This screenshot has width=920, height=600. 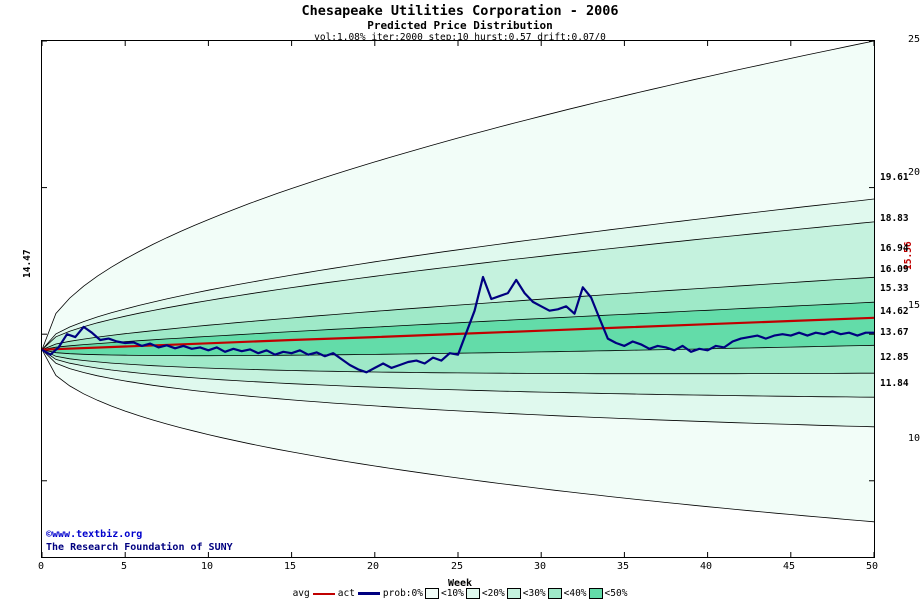 What do you see at coordinates (41, 566) in the screenshot?
I see `x-tick-0: 0` at bounding box center [41, 566].